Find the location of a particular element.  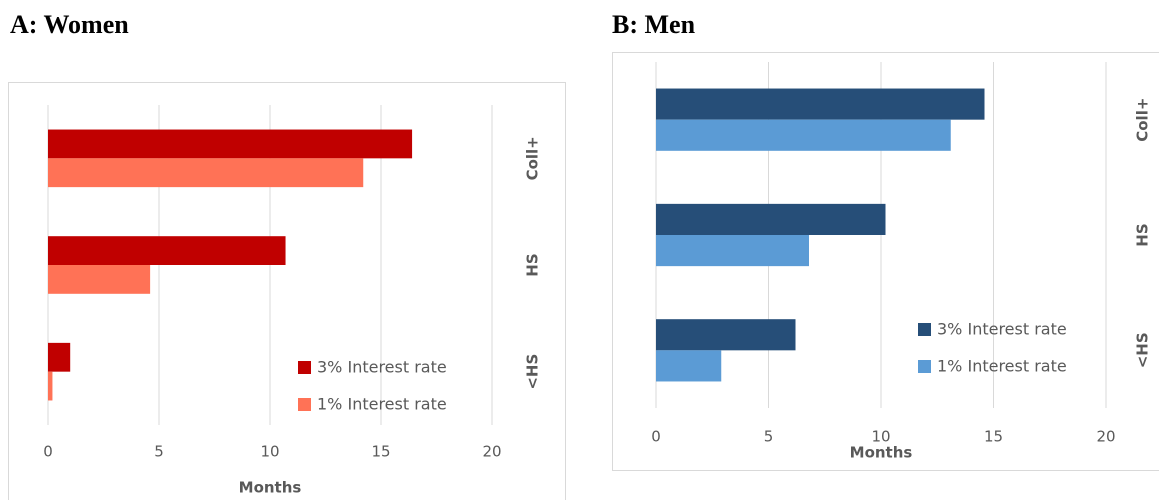

chart-title: B: Men is located at coordinates (654, 24).